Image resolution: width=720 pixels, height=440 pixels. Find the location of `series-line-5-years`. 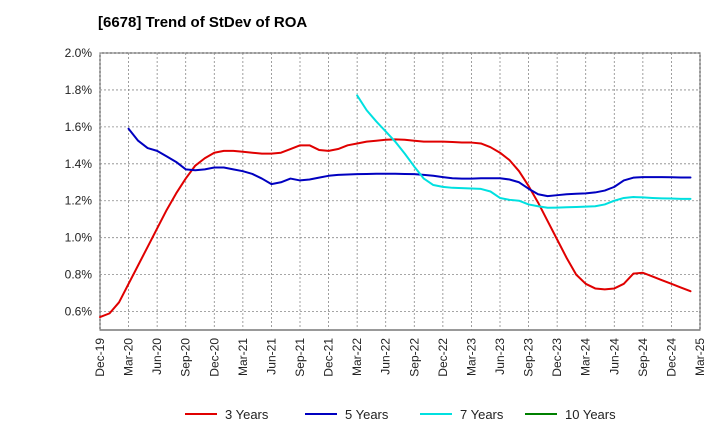

series-line-5-years is located at coordinates (409, 162).